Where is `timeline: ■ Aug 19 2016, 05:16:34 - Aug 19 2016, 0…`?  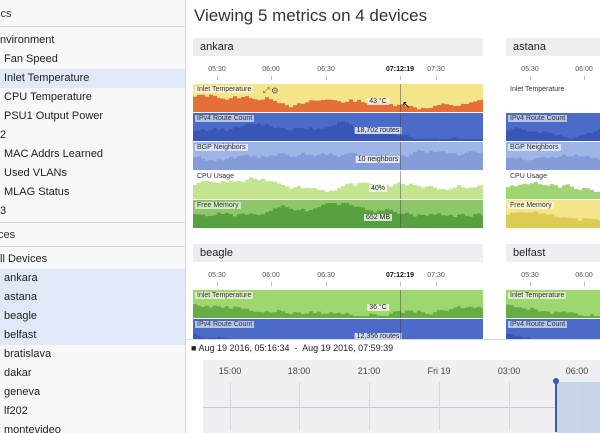
timeline: ■ Aug 19 2016, 05:16:34 - Aug 19 2016, 0… is located at coordinates (393, 386).